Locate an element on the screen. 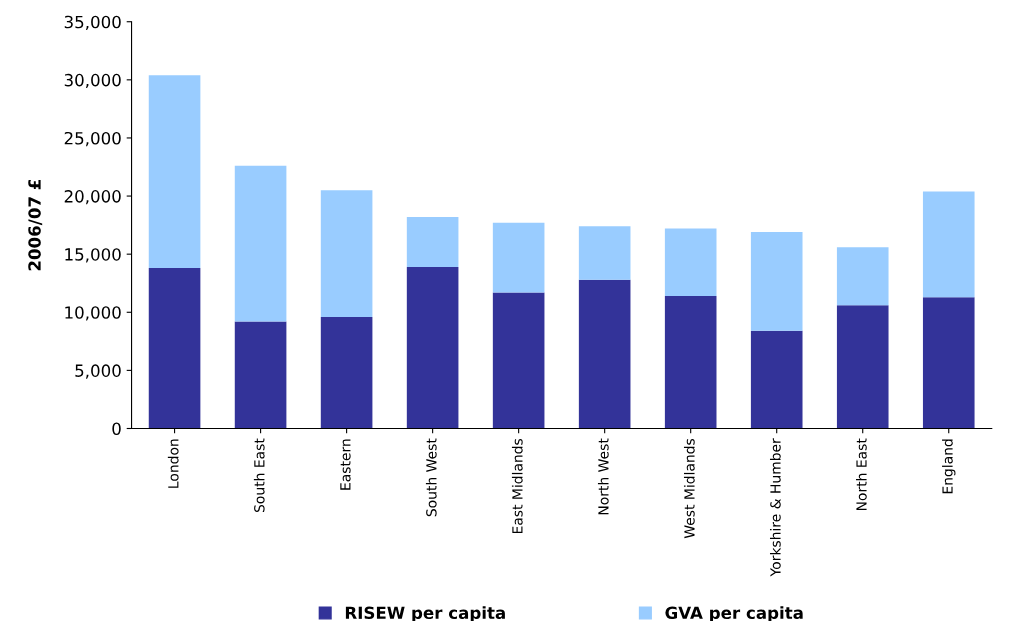  x-tick-label: England is located at coordinates (949, 466).